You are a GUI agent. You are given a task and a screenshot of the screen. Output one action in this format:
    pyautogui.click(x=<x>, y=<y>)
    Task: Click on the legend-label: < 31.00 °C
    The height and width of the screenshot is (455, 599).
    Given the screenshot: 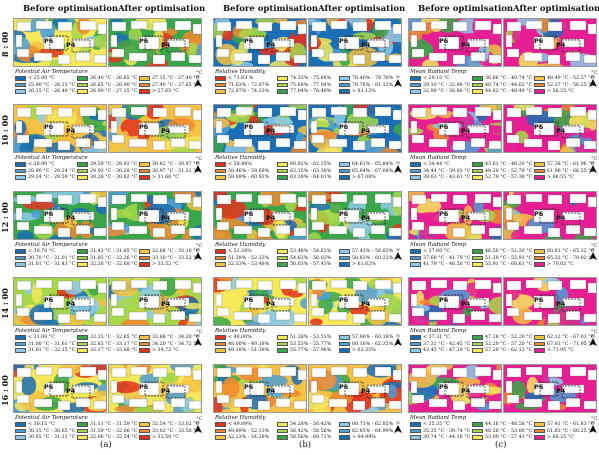 What is the action you would take?
    pyautogui.click(x=41, y=337)
    